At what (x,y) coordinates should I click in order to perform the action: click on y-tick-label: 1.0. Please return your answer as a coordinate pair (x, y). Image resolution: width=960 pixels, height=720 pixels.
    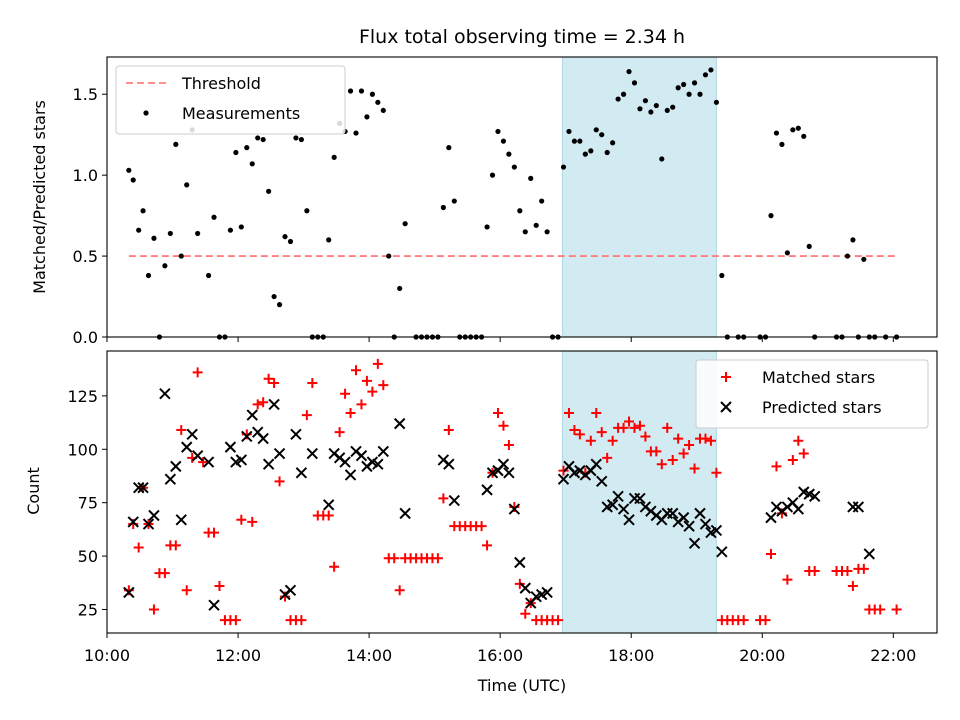
    Looking at the image, I should click on (85, 175).